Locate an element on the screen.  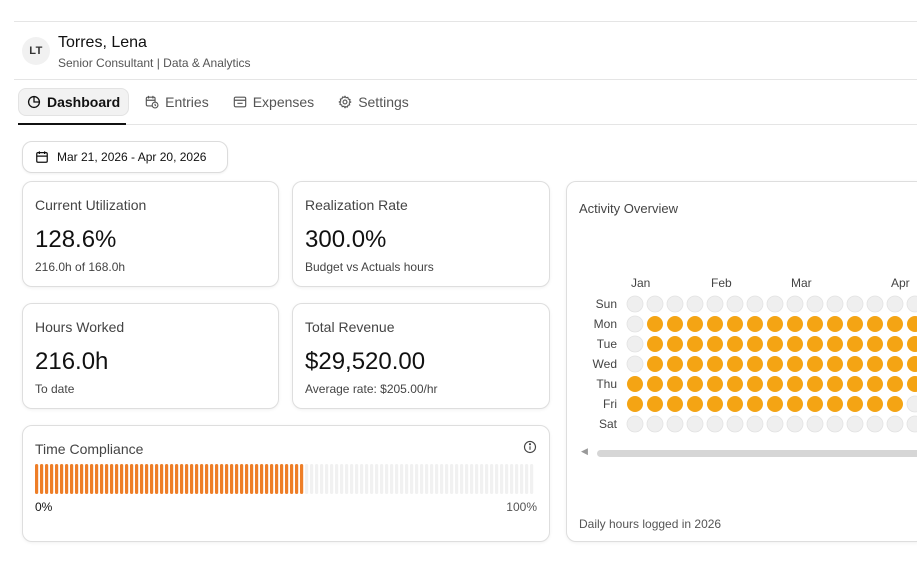
tab-entries: Entries is located at coordinates (177, 102).